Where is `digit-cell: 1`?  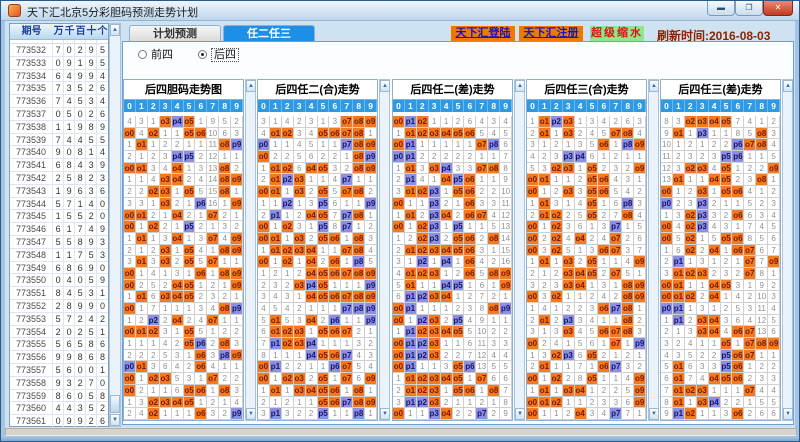 digit-cell: 1 is located at coordinates (103, 293).